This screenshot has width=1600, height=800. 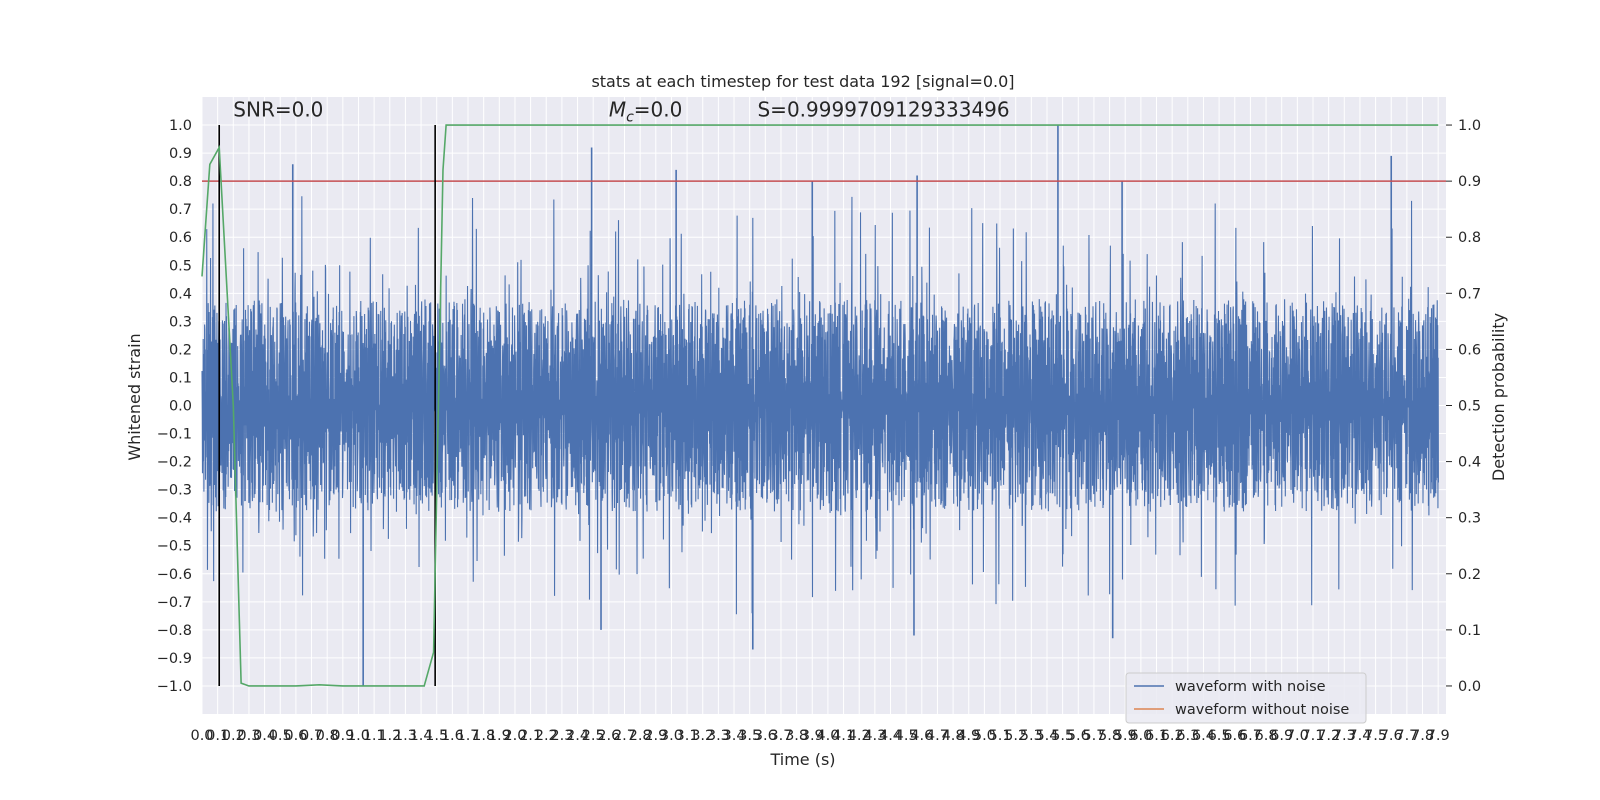 What do you see at coordinates (374, 736) in the screenshot?
I see `x-tick-label: 1.1` at bounding box center [374, 736].